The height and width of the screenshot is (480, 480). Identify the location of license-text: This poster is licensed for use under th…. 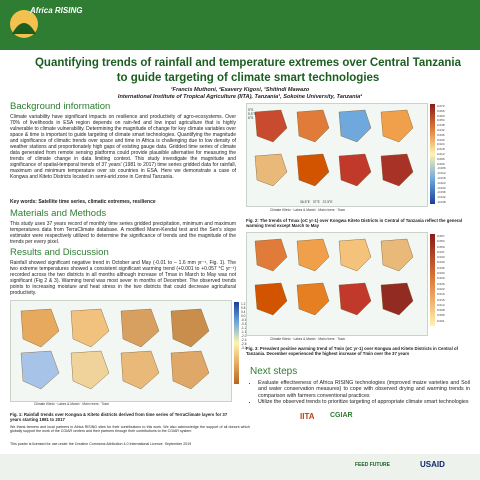
(101, 444).